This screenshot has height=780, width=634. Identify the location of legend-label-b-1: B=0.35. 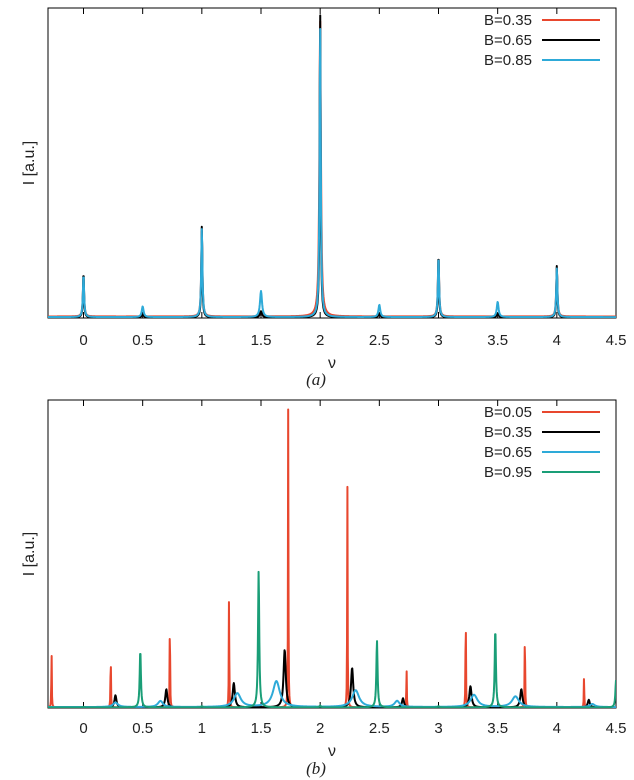
(508, 432).